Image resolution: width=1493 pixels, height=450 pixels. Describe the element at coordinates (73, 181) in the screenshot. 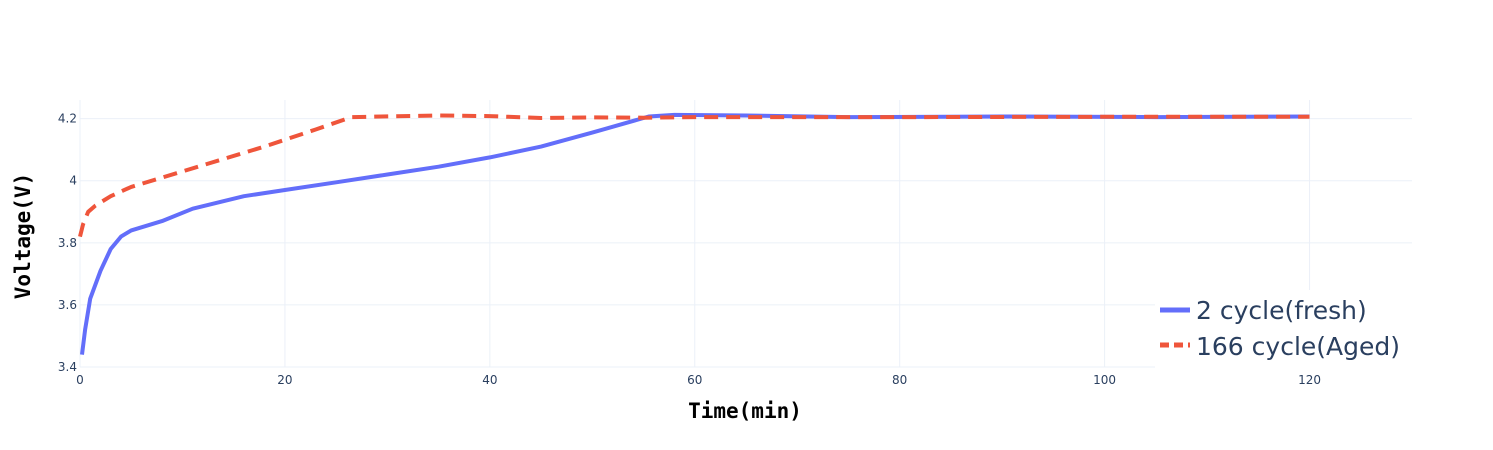

I see `y-tick-label: 4` at that location.